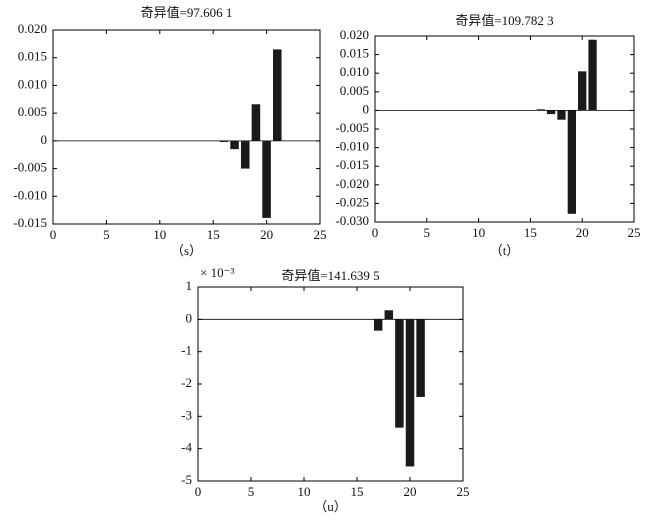 The image size is (654, 523). I want to click on y-tick-label: -3, so click(186, 414).